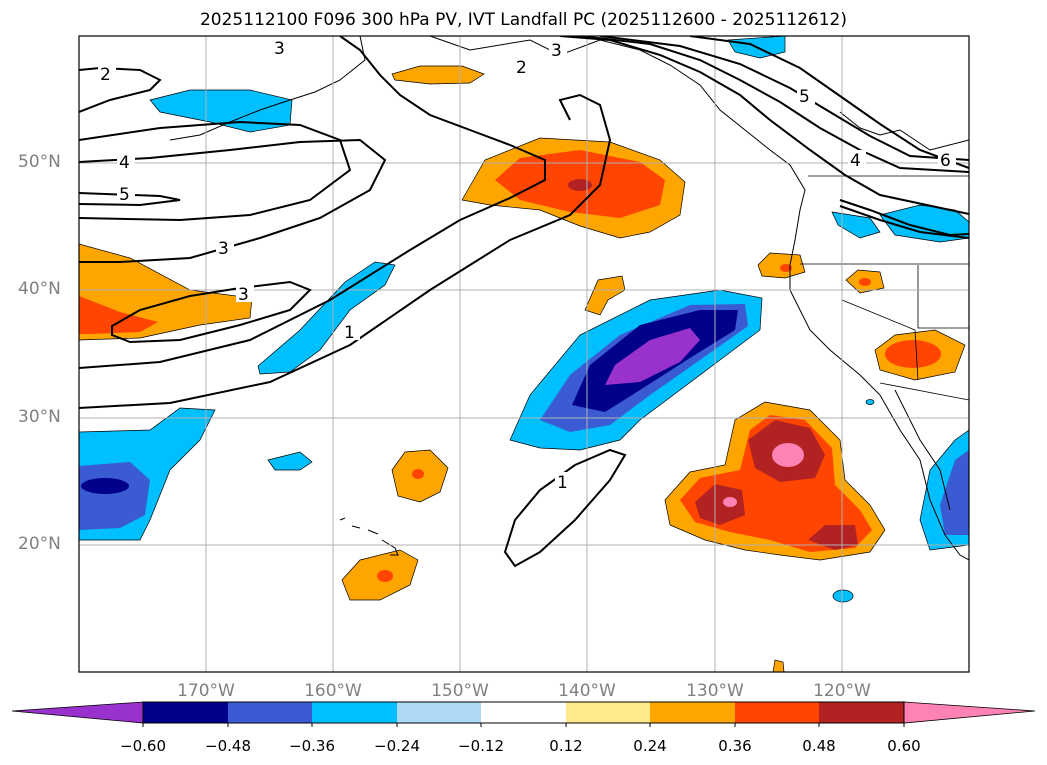 This screenshot has width=1047, height=765. What do you see at coordinates (333, 691) in the screenshot?
I see `lon-label-160w: 160°W` at bounding box center [333, 691].